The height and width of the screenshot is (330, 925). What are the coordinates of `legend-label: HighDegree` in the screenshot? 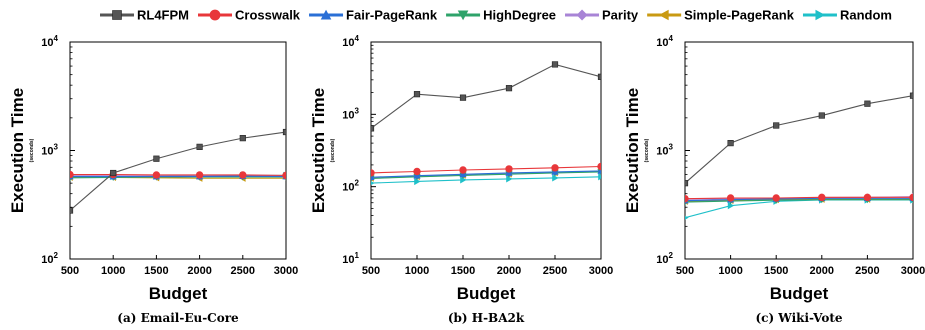 It's located at (519, 15).